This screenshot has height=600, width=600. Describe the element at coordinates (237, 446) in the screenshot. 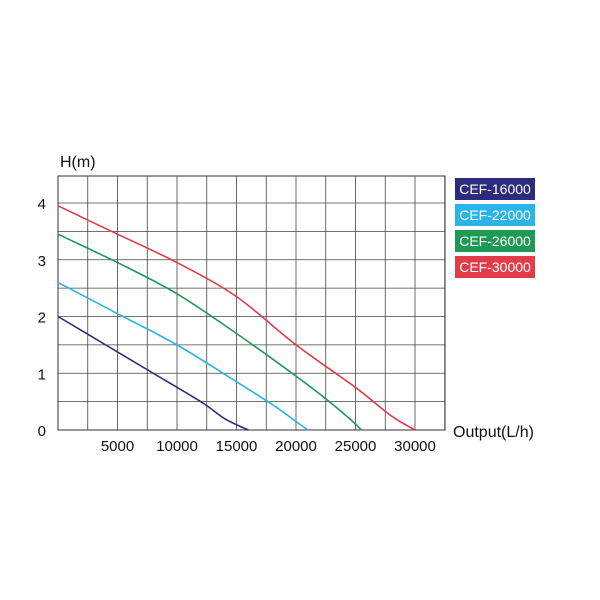

I see `x-tick-label: 15000` at that location.